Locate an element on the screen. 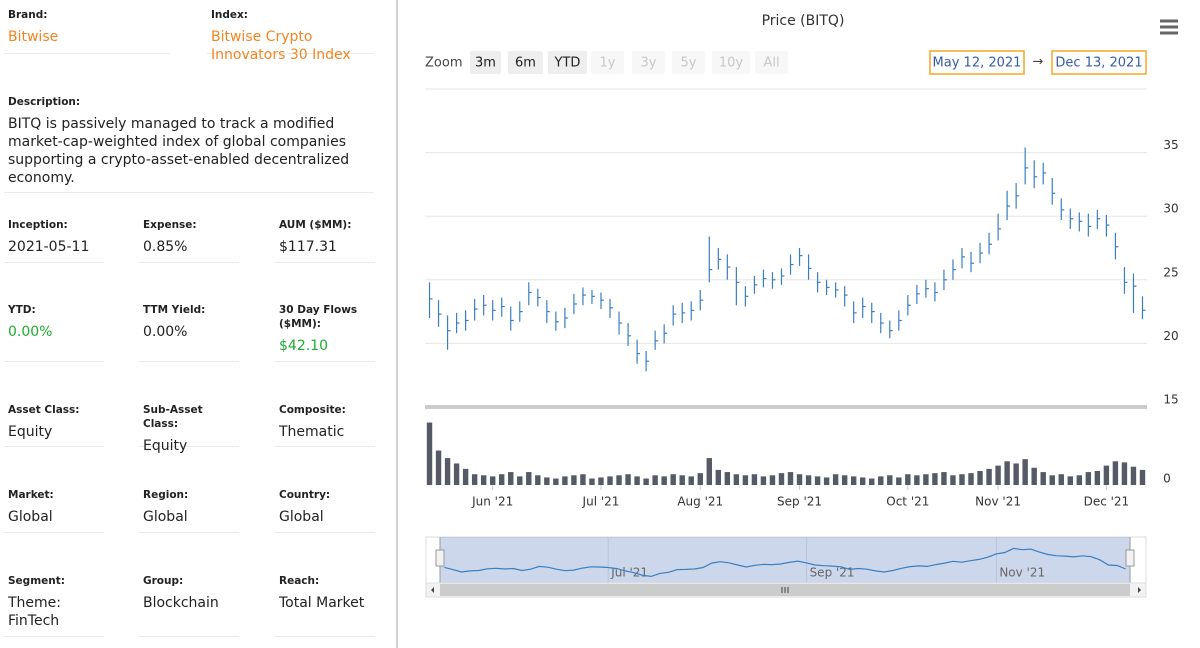 This screenshot has height=648, width=1200. field-value: Blockchain is located at coordinates (181, 603).